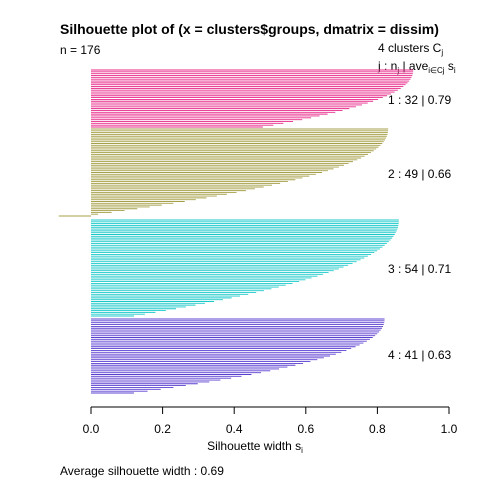  What do you see at coordinates (255, 447) in the screenshot?
I see `x-axis-label: Silhouette width si` at bounding box center [255, 447].